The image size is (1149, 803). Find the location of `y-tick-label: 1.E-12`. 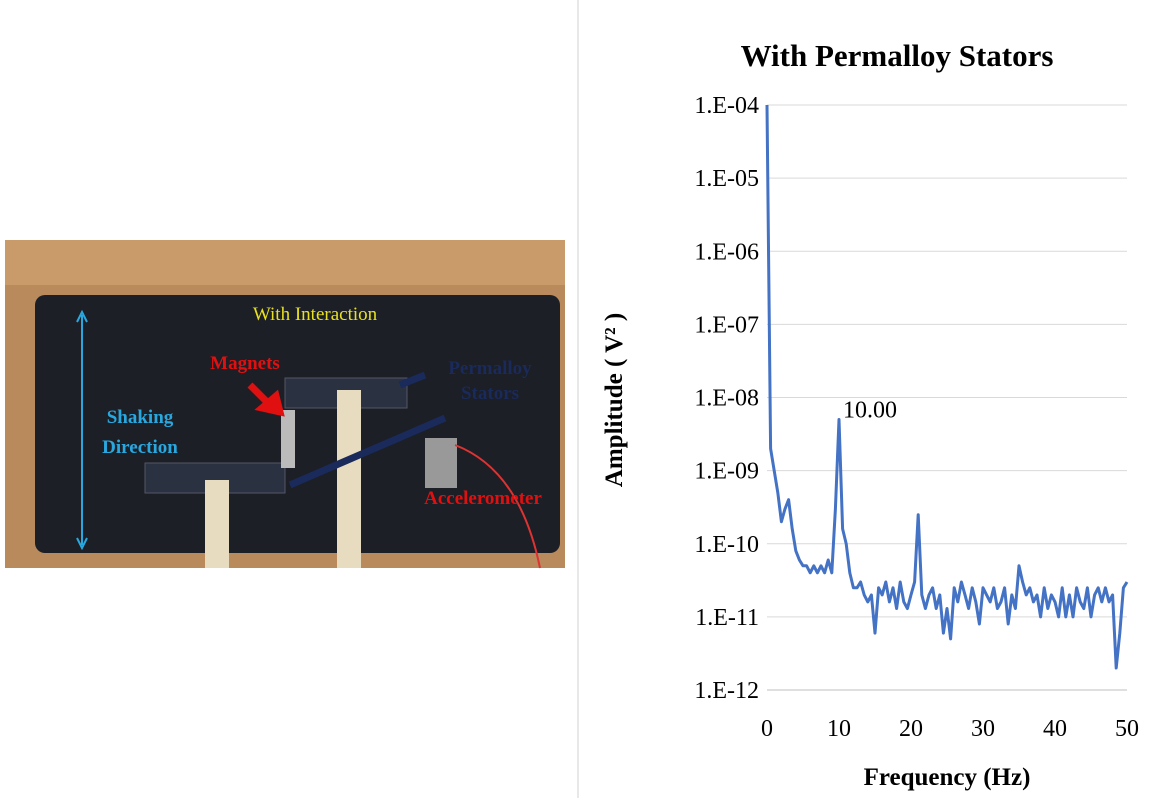

y-tick-label: 1.E-12 is located at coordinates (726, 691).